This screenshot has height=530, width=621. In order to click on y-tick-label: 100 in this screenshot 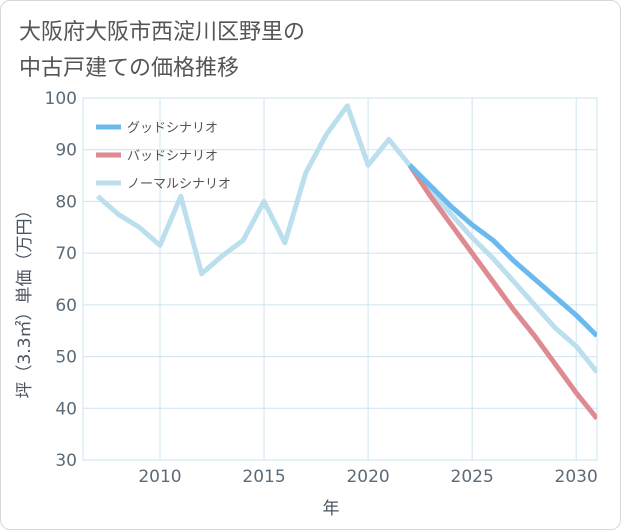, I will do `click(61, 99)`.